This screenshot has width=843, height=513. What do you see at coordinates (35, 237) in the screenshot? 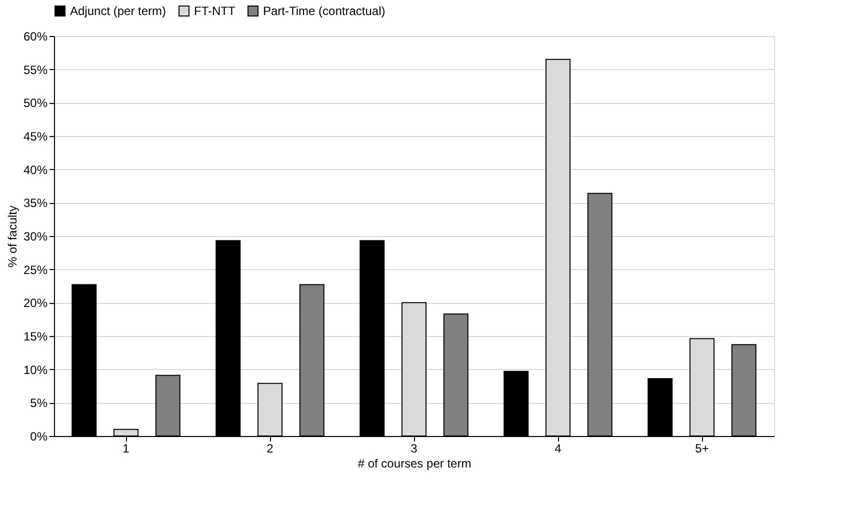
I see `y-tick-label: 30%` at bounding box center [35, 237].